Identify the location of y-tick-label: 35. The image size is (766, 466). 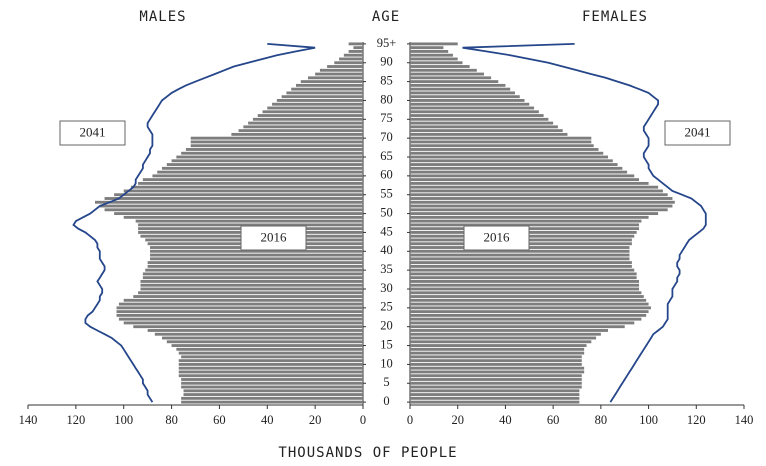
(386, 269).